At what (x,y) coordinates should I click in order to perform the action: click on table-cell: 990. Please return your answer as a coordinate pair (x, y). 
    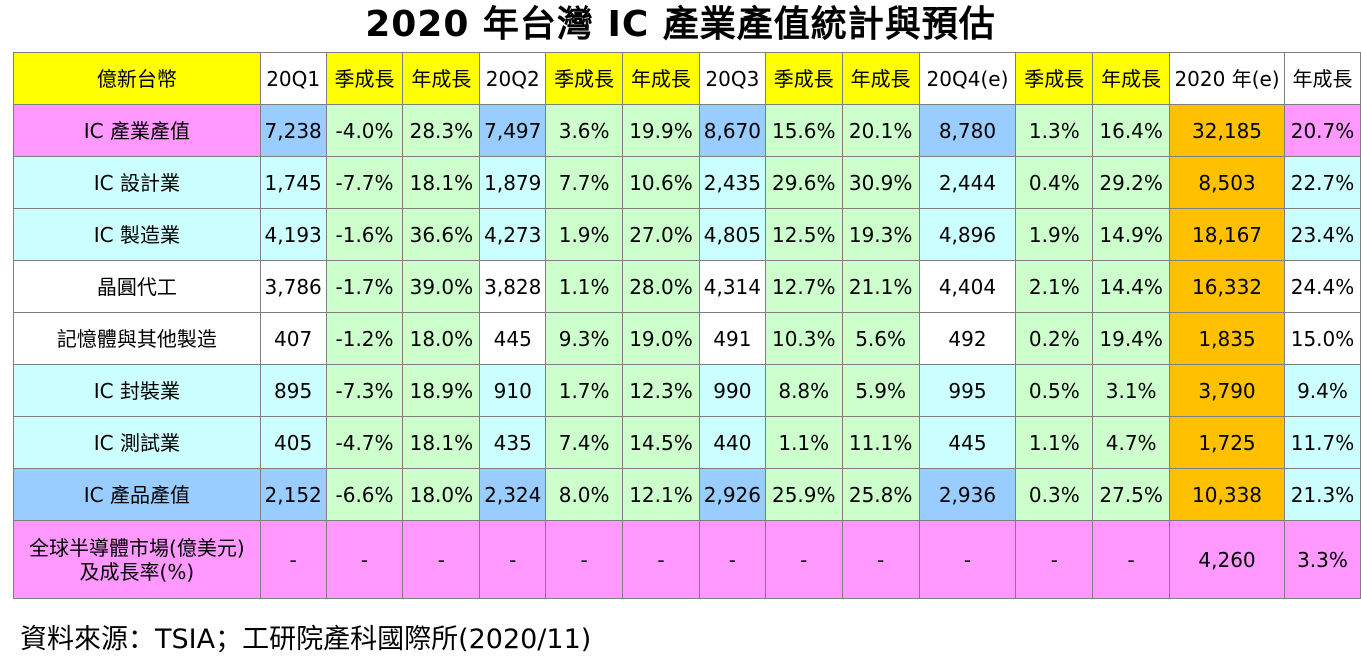
    Looking at the image, I should click on (732, 390).